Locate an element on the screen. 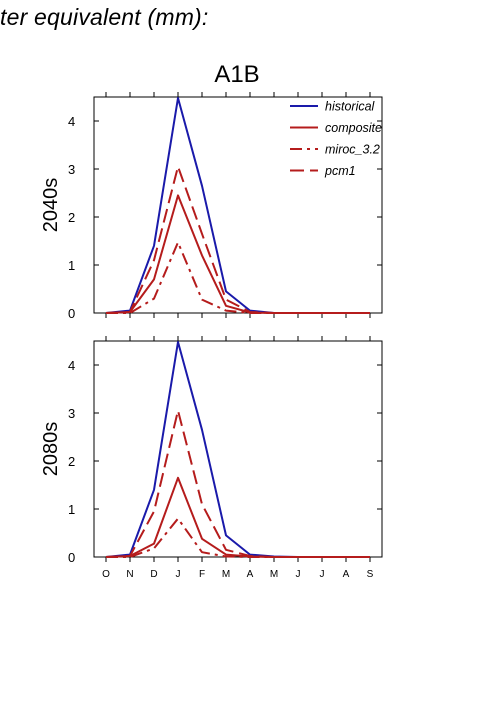  legend-label-pcm1: pcm1 is located at coordinates (340, 171).